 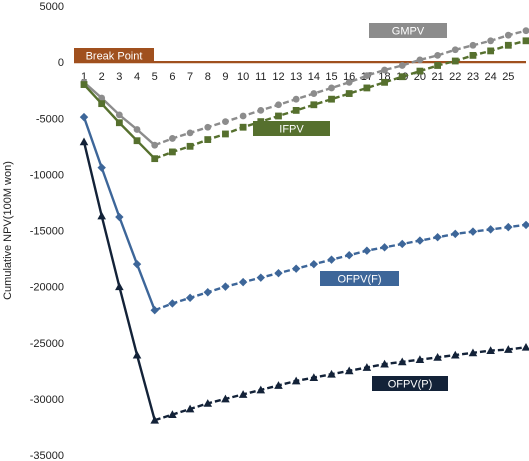 What do you see at coordinates (47, 400) in the screenshot?
I see `y-tick-label: -30000` at bounding box center [47, 400].